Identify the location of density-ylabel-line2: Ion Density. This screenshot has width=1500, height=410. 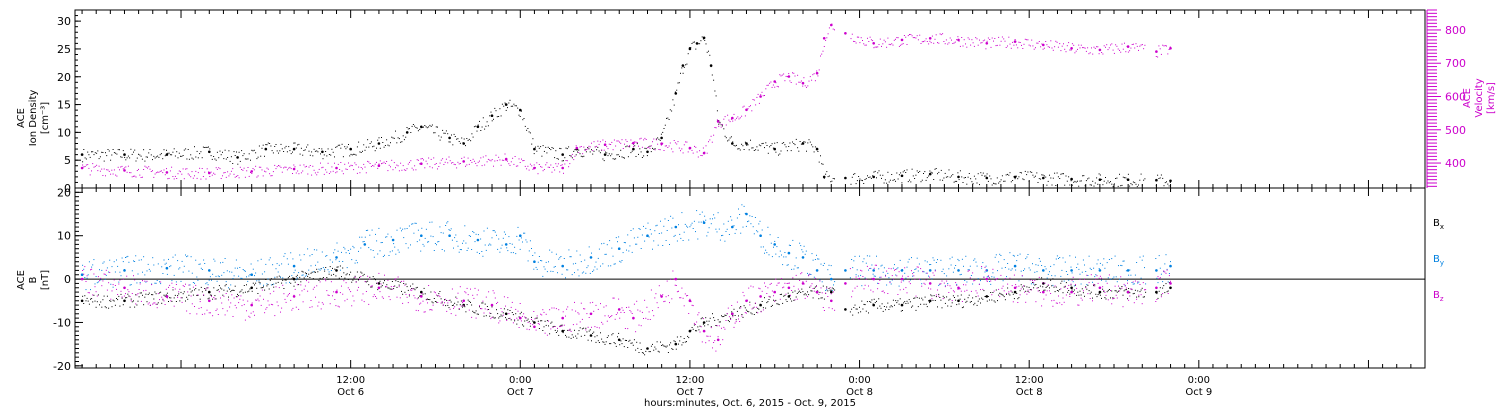
(33, 118).